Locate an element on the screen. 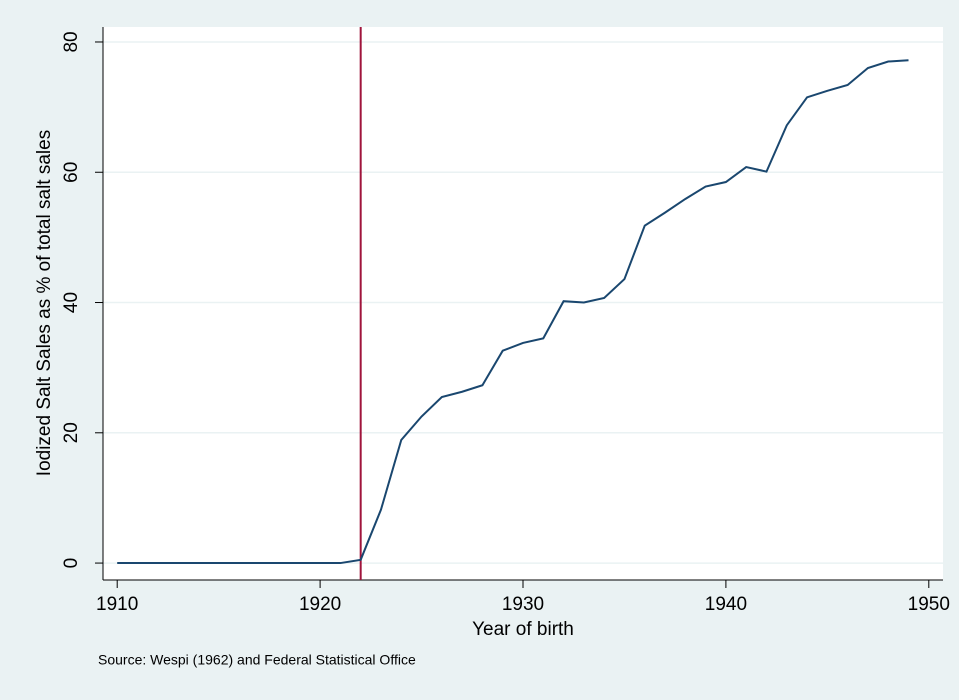 This screenshot has height=700, width=959. x-tick-label: 1940 is located at coordinates (726, 604).